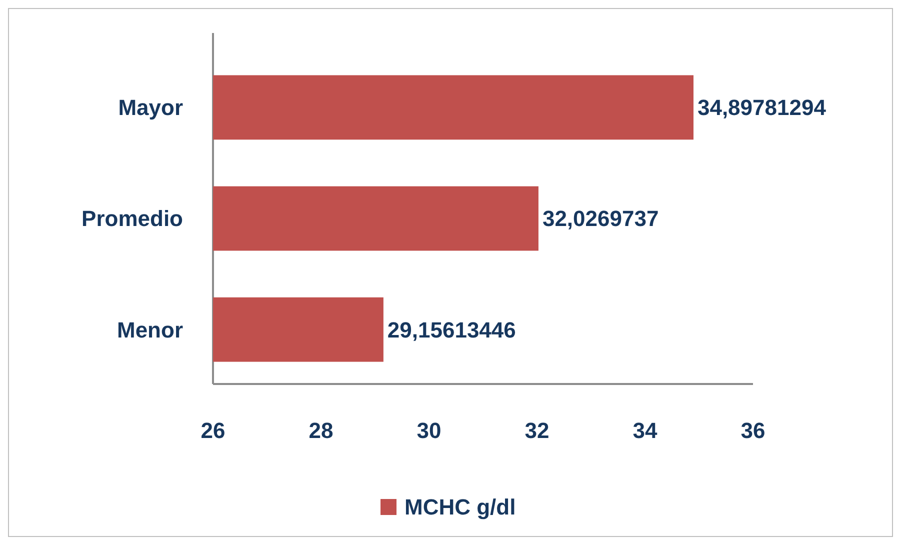  What do you see at coordinates (132, 219) in the screenshot?
I see `y-tick-label: Promedio` at bounding box center [132, 219].